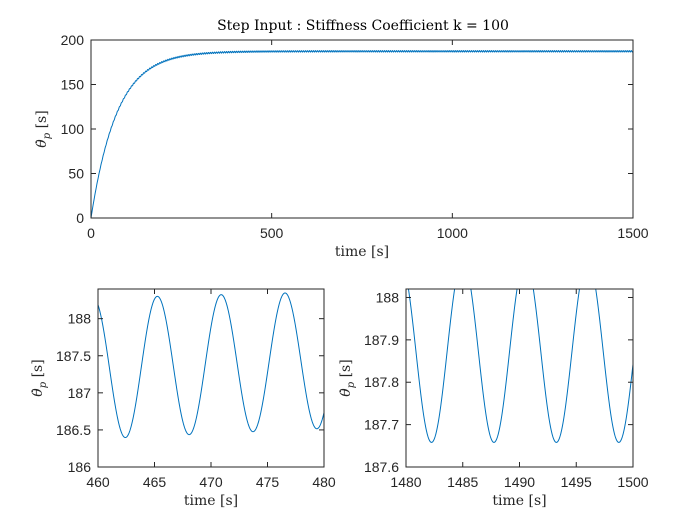  Describe the element at coordinates (73, 85) in the screenshot. I see `y-tick-label-top-3: 150` at that location.